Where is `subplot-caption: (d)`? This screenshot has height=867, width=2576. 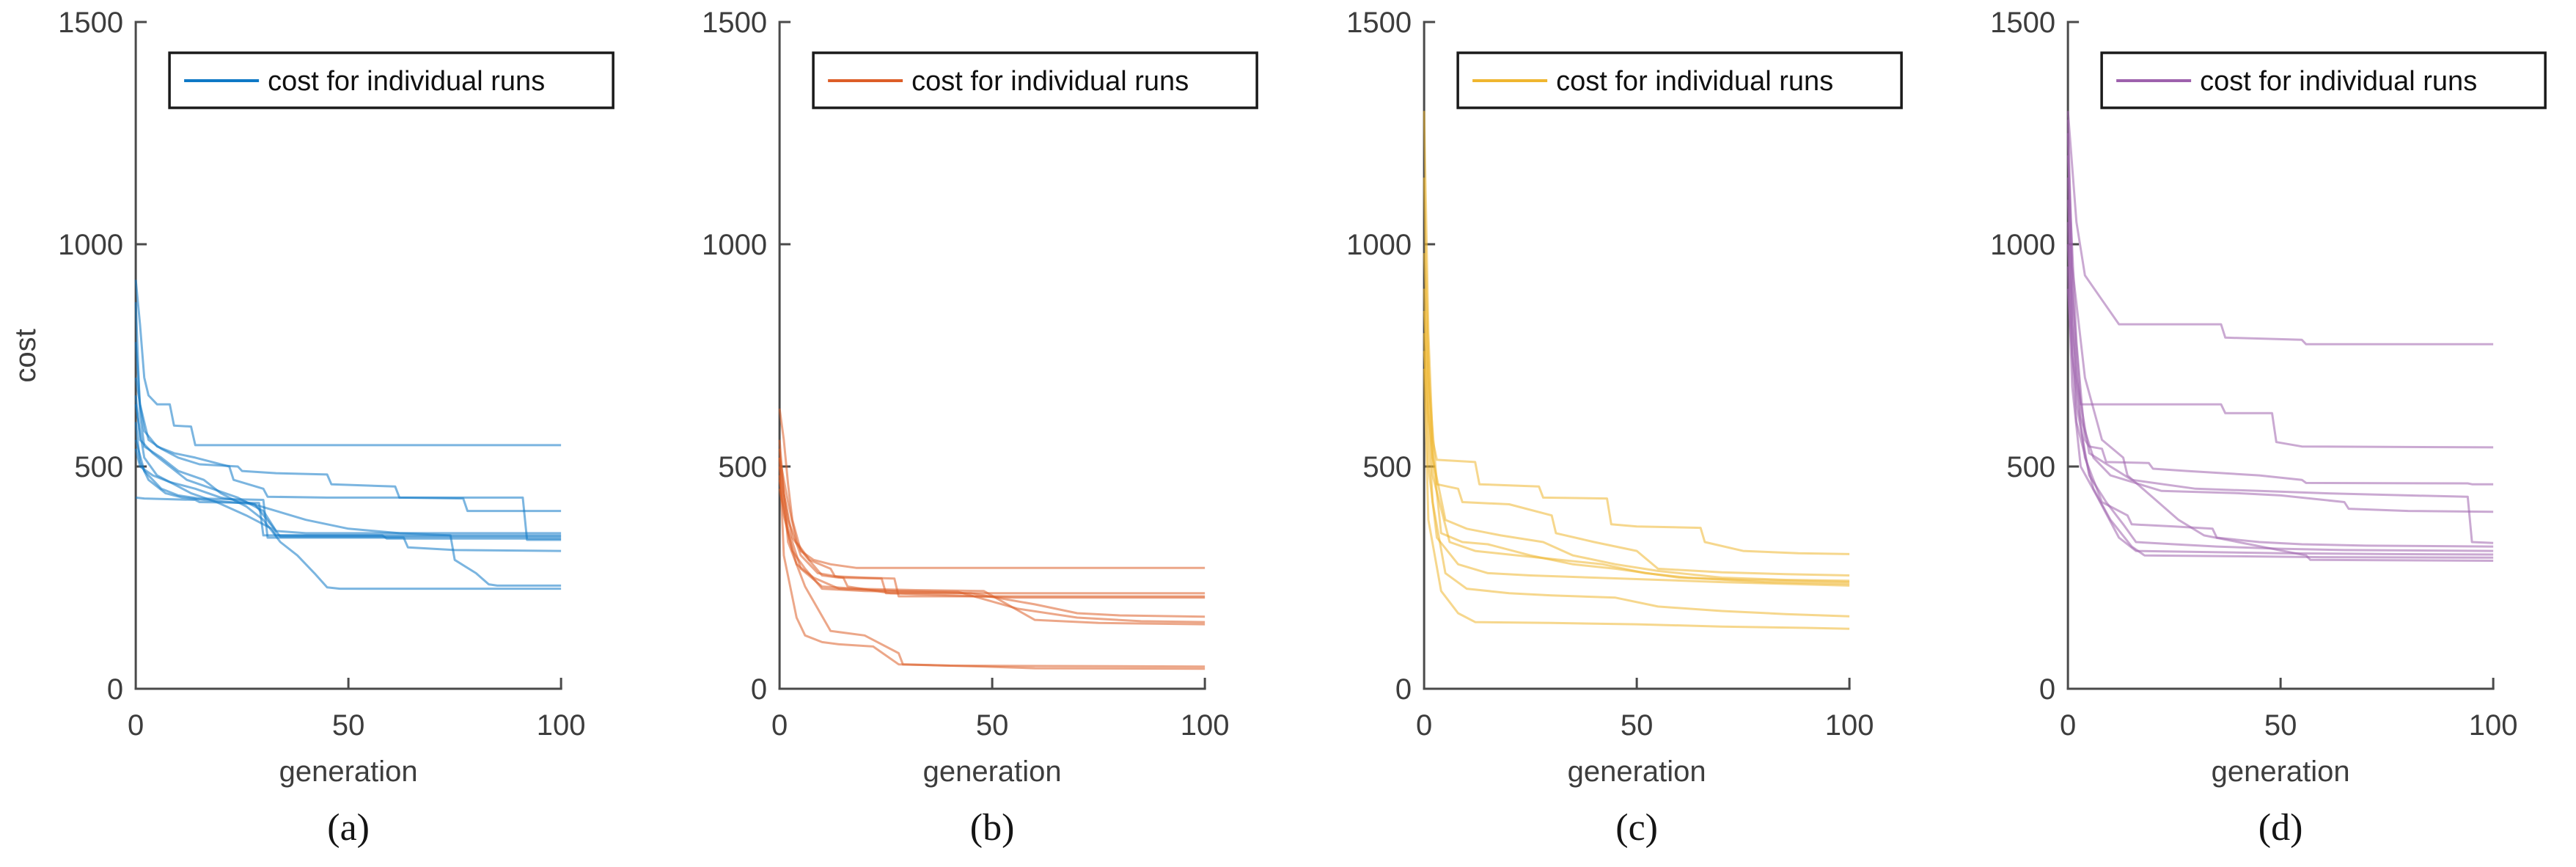
subplot-caption: (d) is located at coordinates (2281, 828).